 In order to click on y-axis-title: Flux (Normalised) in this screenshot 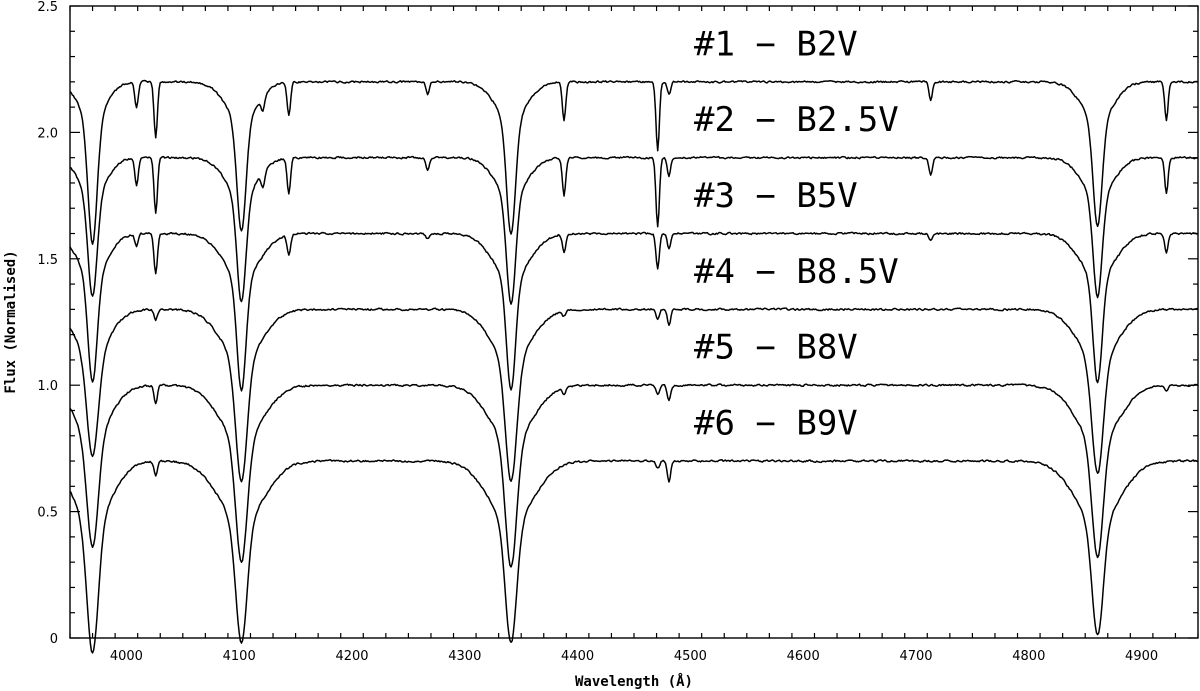, I will do `click(11, 321)`.